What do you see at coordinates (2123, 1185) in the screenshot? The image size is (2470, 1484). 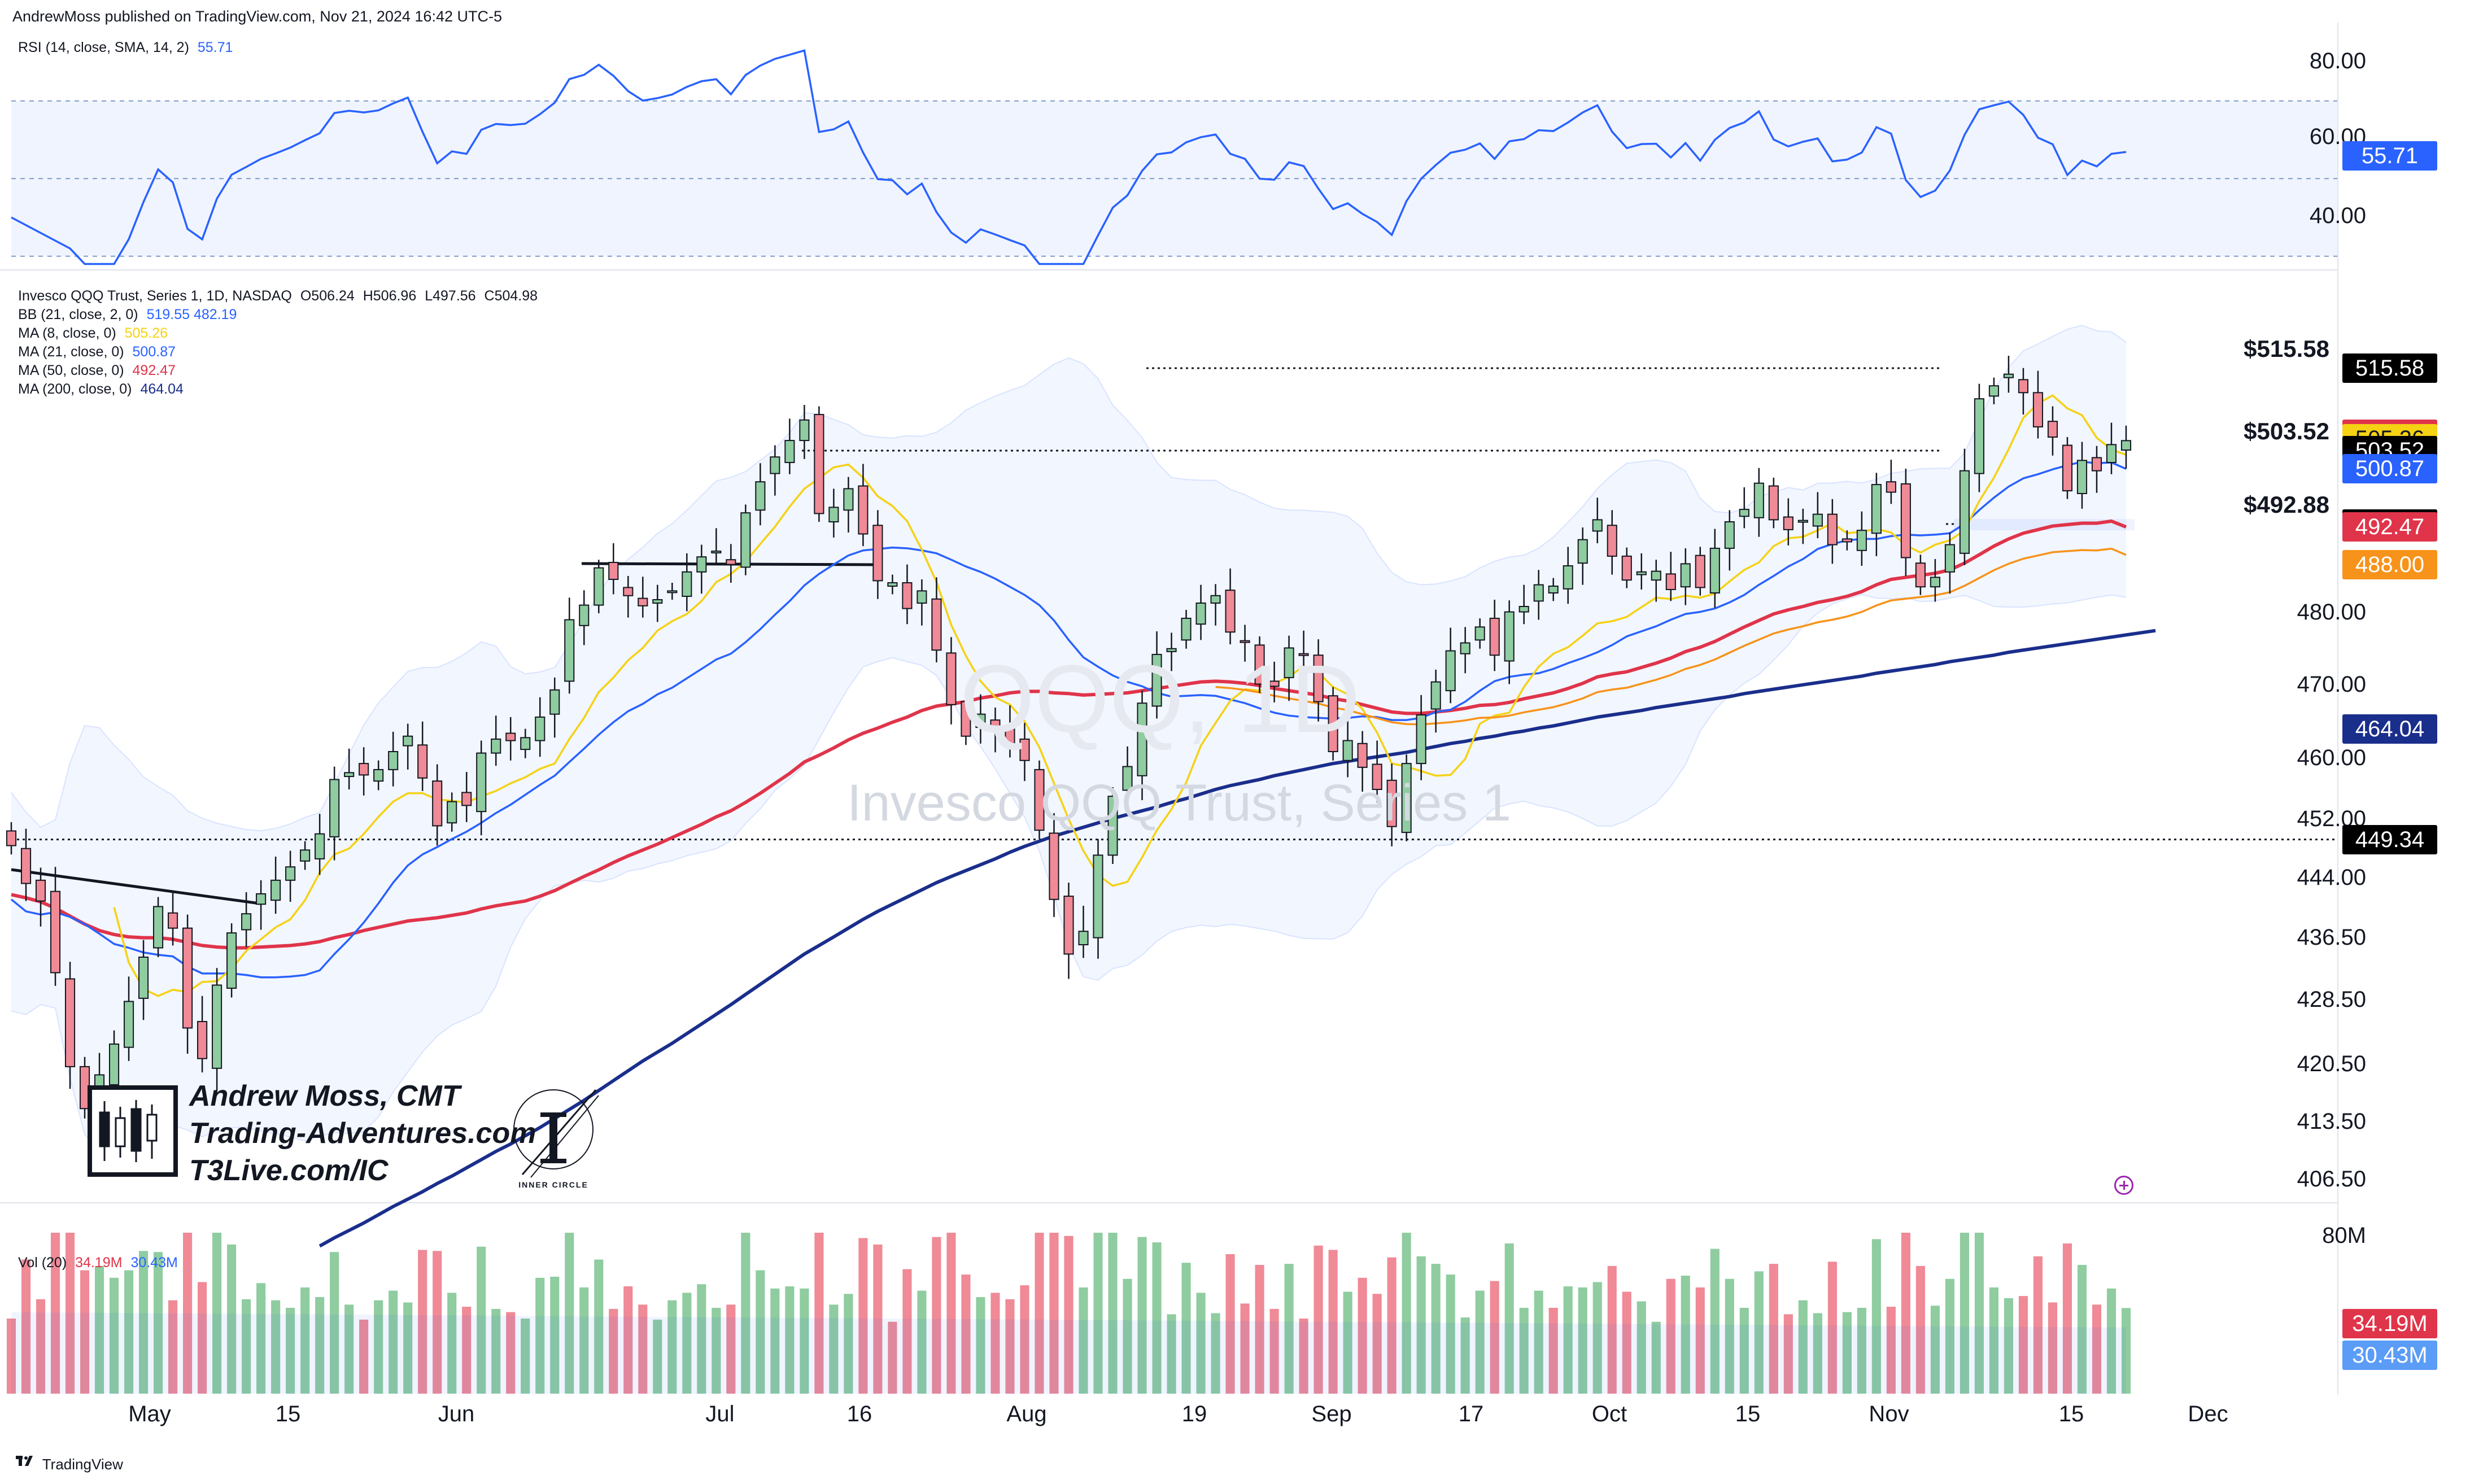 I see `scroll-realtime-button` at bounding box center [2123, 1185].